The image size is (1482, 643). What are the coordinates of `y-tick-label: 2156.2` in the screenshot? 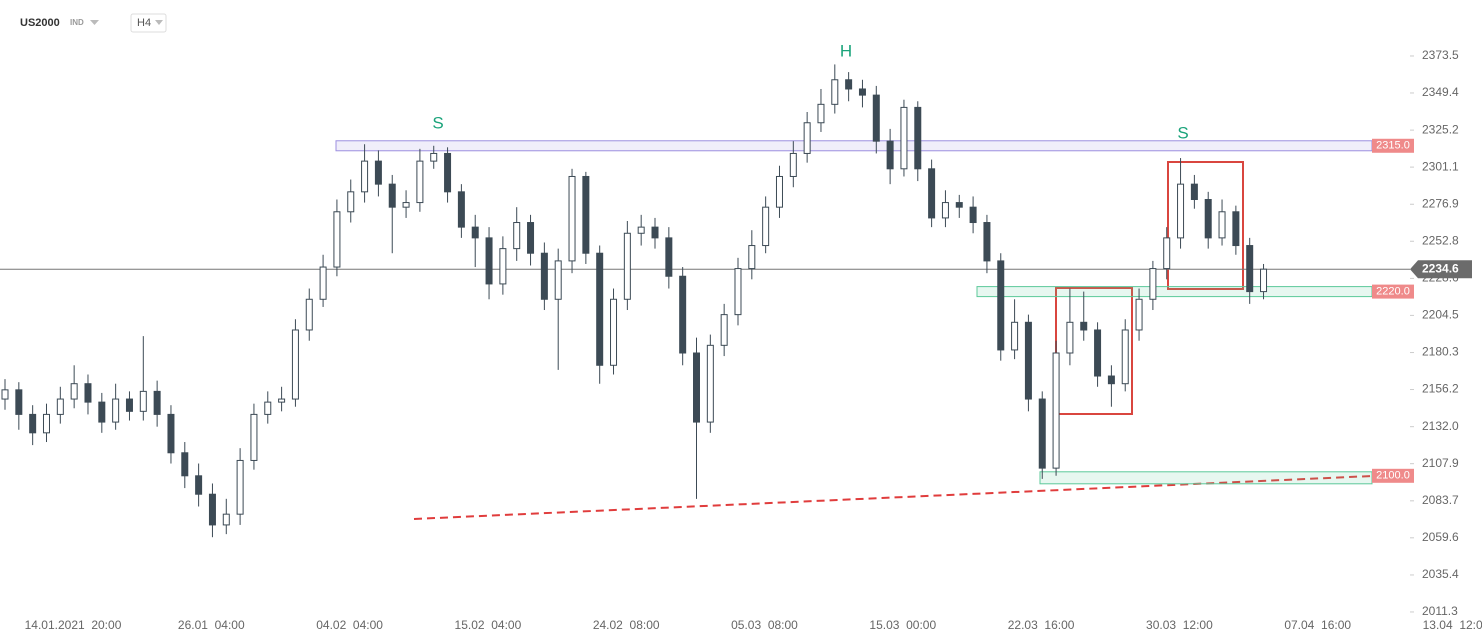 It's located at (1440, 389).